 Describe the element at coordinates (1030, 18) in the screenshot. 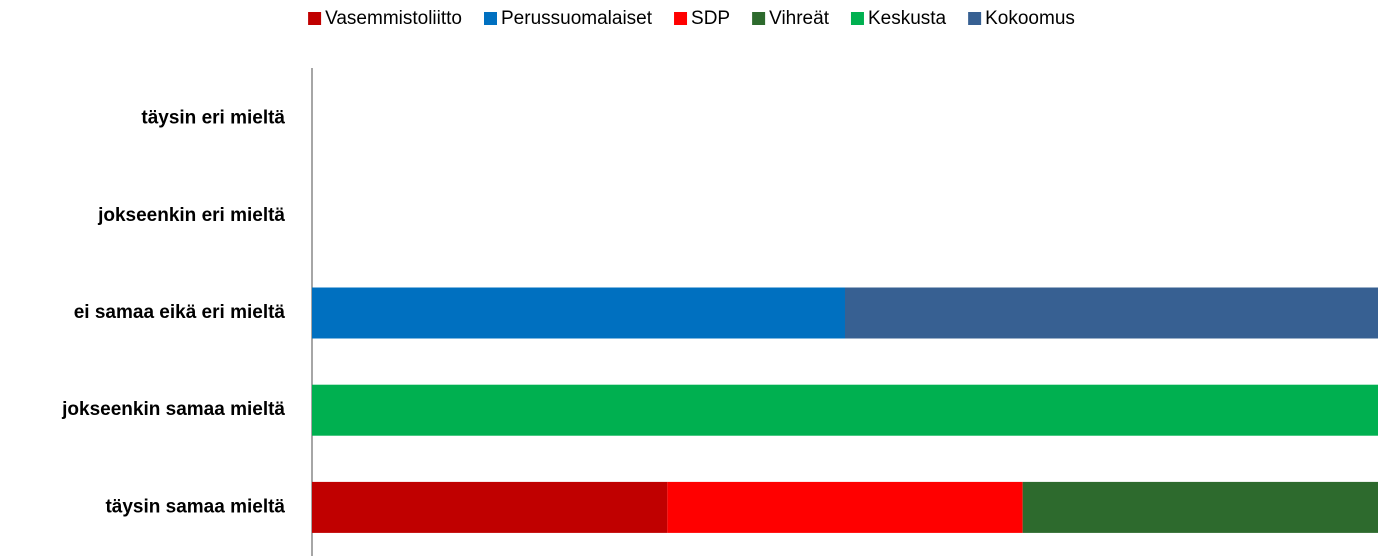

I see `legend-label: Kokoomus` at that location.